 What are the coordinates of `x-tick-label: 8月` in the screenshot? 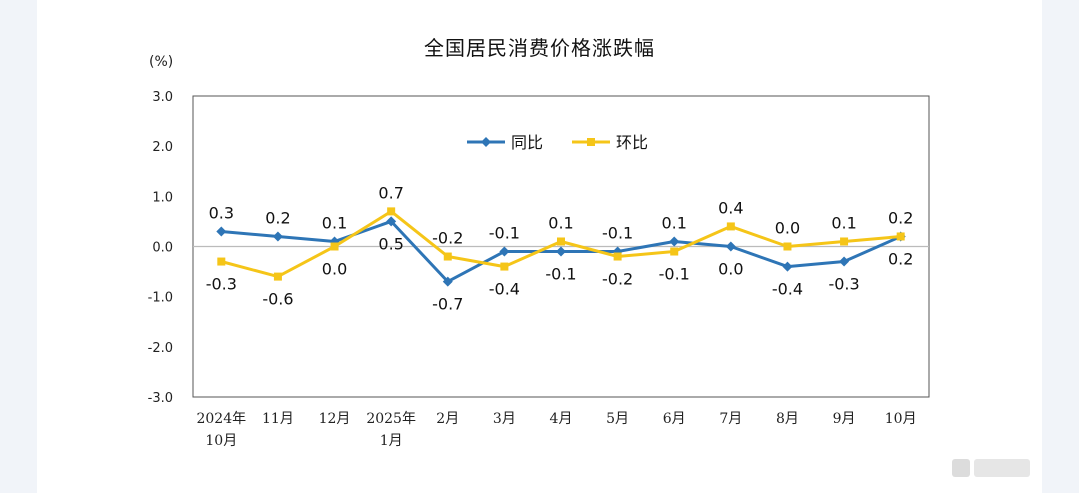 It's located at (787, 419).